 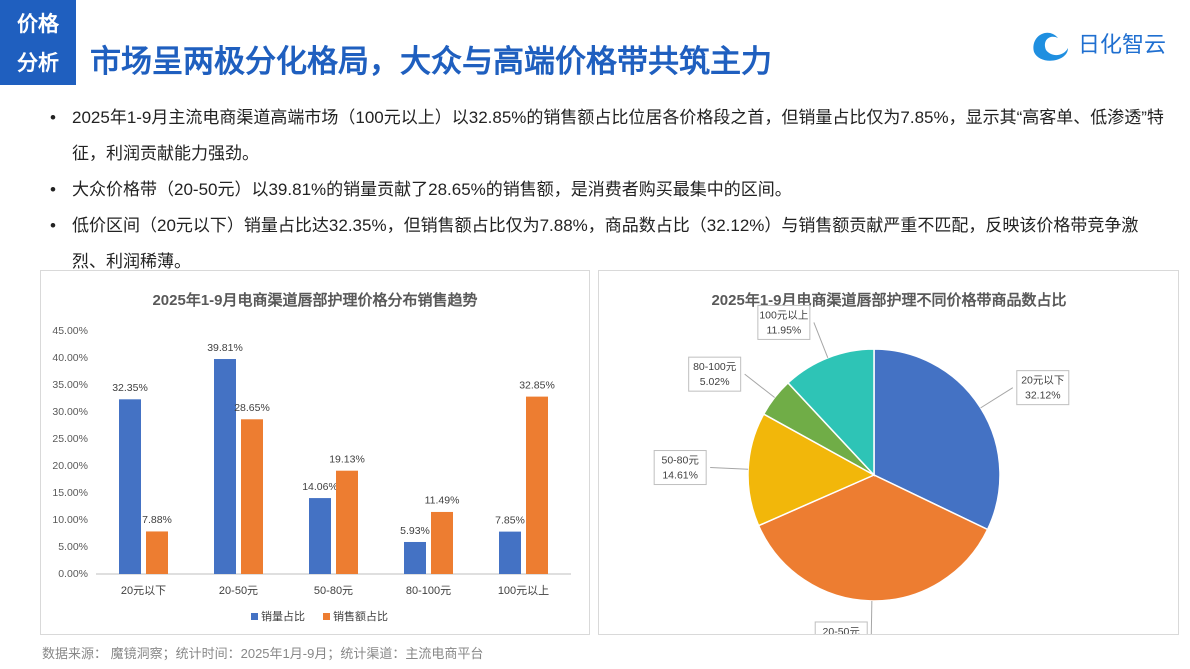 What do you see at coordinates (320, 487) in the screenshot?
I see `value-label: 14.06%` at bounding box center [320, 487].